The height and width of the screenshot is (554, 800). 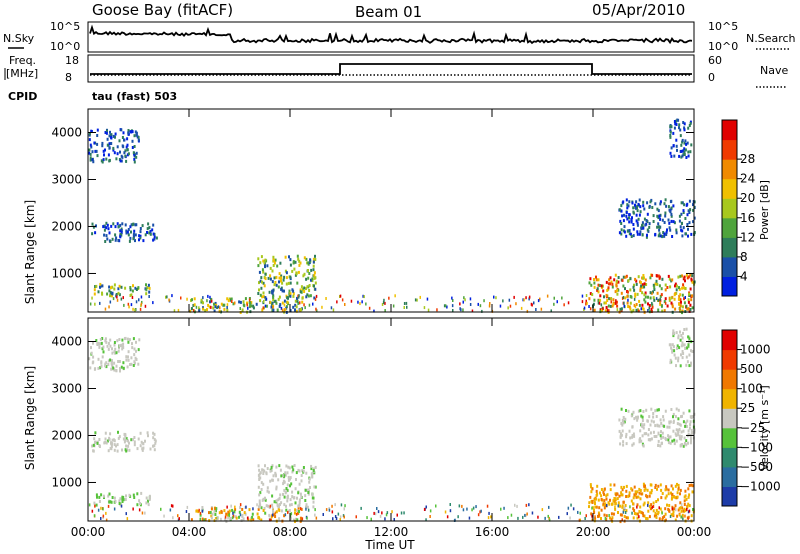 I want to click on nsky-trace, so click(x=391, y=34).